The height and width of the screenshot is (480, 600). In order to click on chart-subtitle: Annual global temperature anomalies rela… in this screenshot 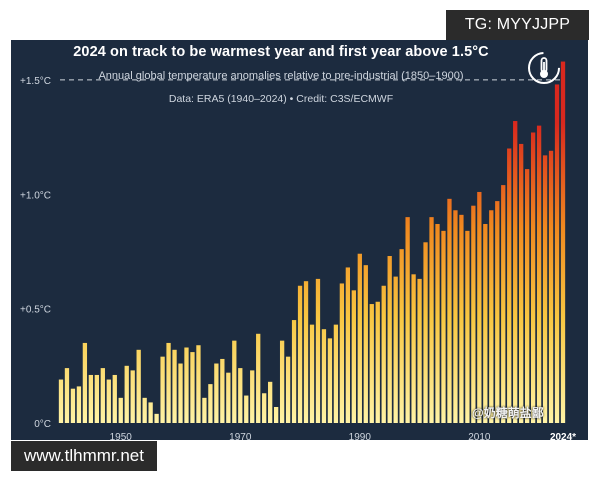, I will do `click(281, 76)`.